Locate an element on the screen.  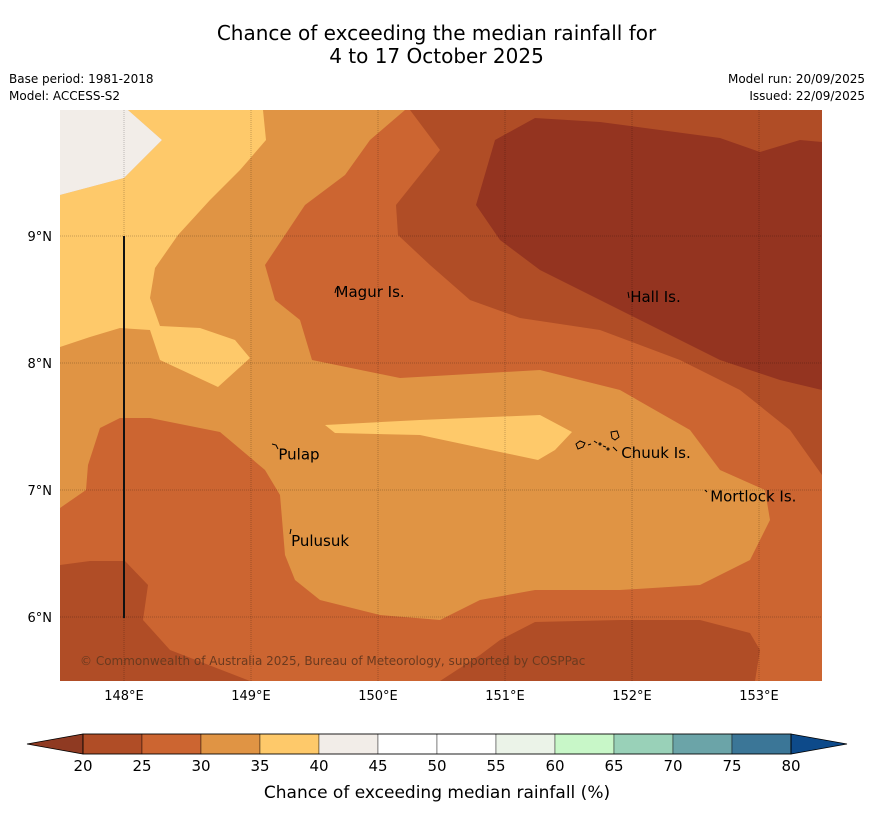
pulap-island-outline is located at coordinates (275, 446).